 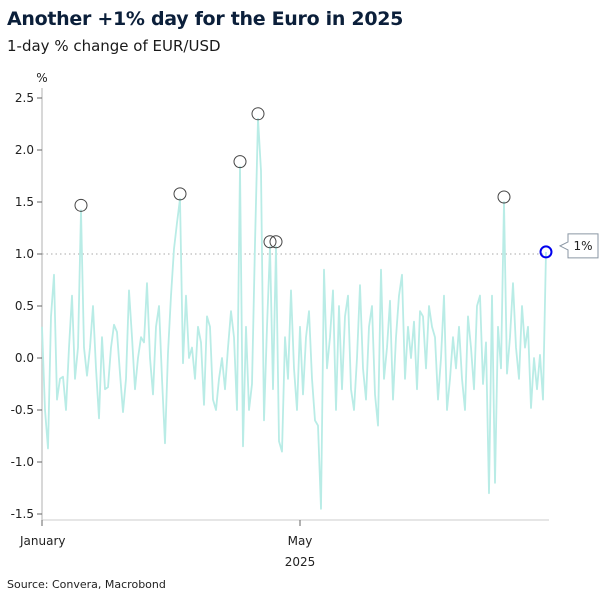 I want to click on x-tick-label: January, so click(x=42, y=541).